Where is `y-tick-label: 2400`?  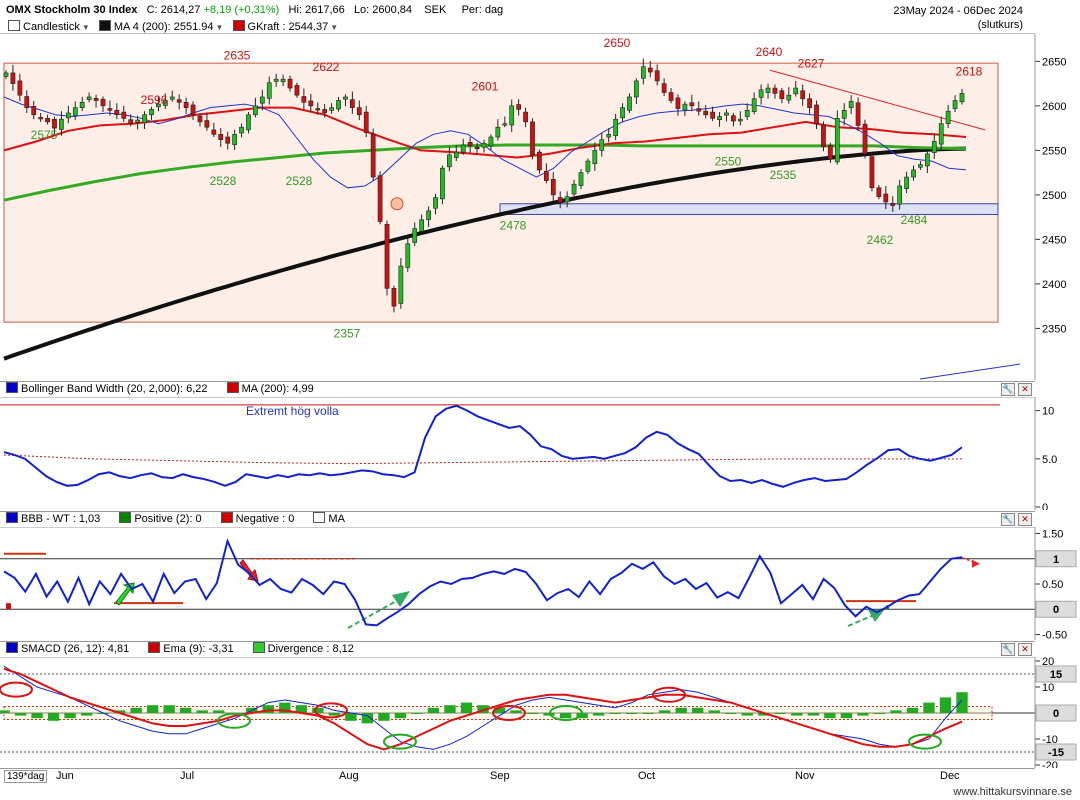 y-tick-label: 2400 is located at coordinates (1054, 285).